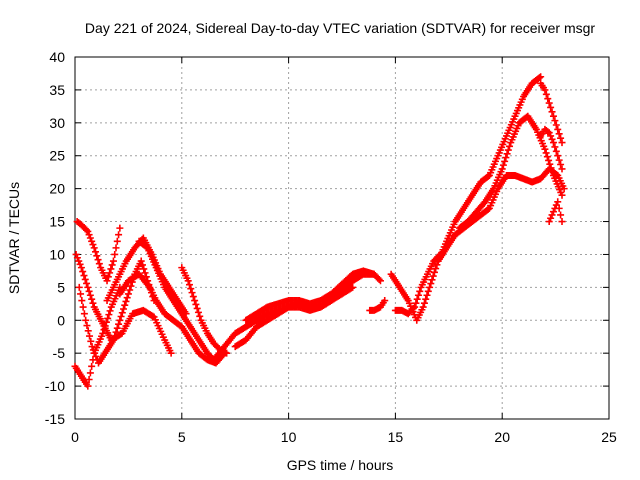 Image resolution: width=640 pixels, height=480 pixels. I want to click on x-tick-label: 5, so click(182, 437).